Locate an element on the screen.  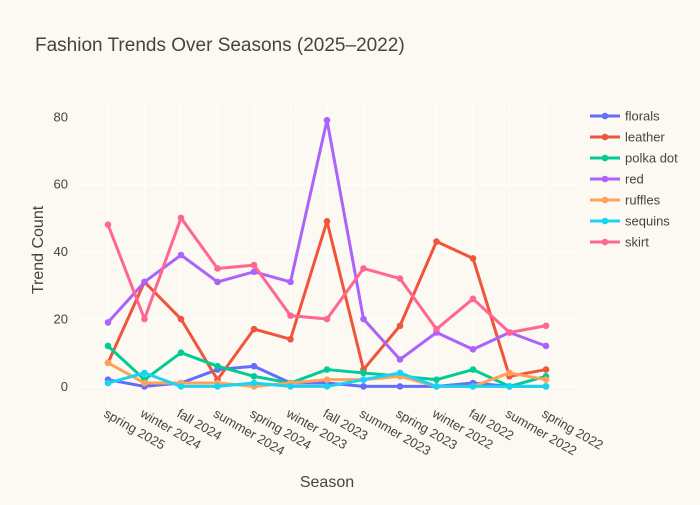
y-tick-label: 0 is located at coordinates (64, 386).